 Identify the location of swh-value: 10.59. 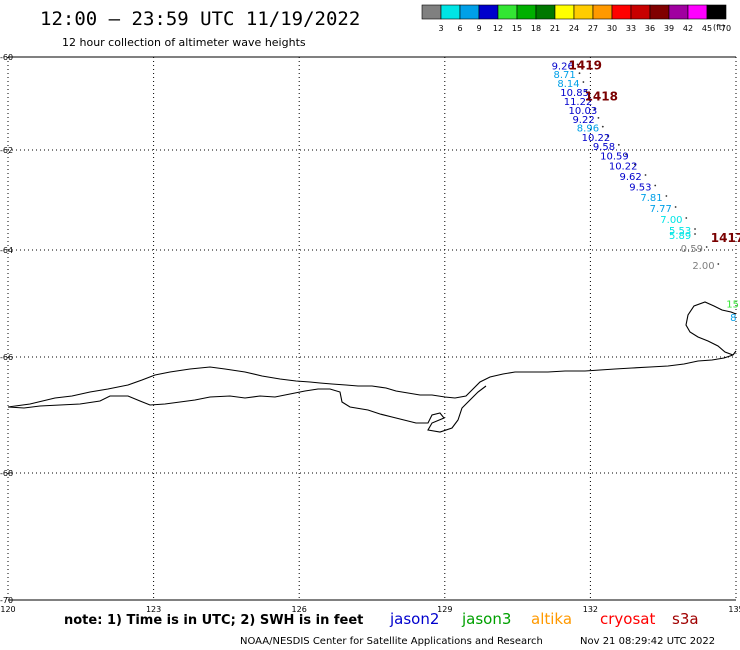
(614, 157).